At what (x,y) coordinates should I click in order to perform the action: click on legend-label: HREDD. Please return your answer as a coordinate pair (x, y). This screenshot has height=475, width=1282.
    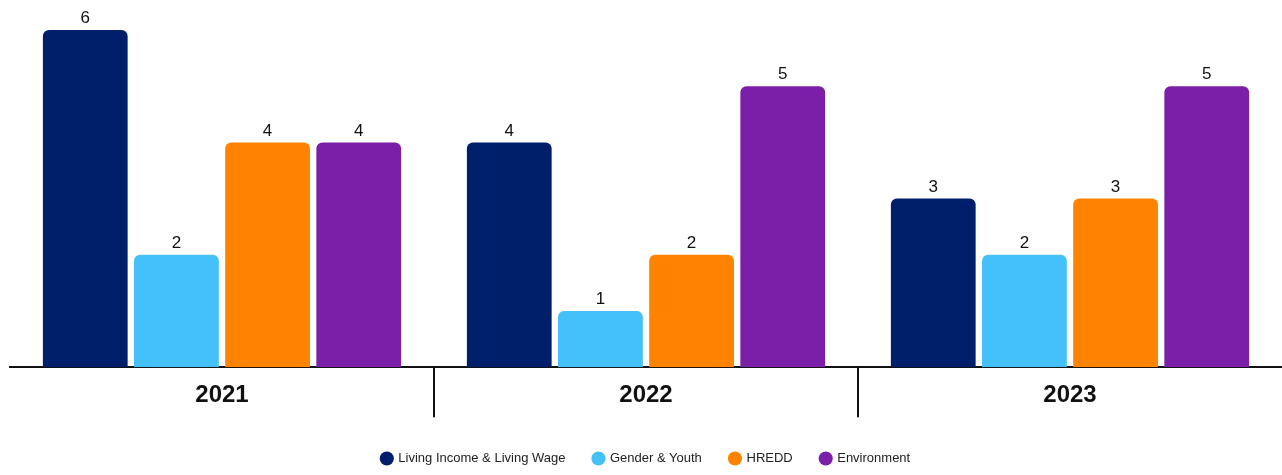
    Looking at the image, I should click on (769, 458).